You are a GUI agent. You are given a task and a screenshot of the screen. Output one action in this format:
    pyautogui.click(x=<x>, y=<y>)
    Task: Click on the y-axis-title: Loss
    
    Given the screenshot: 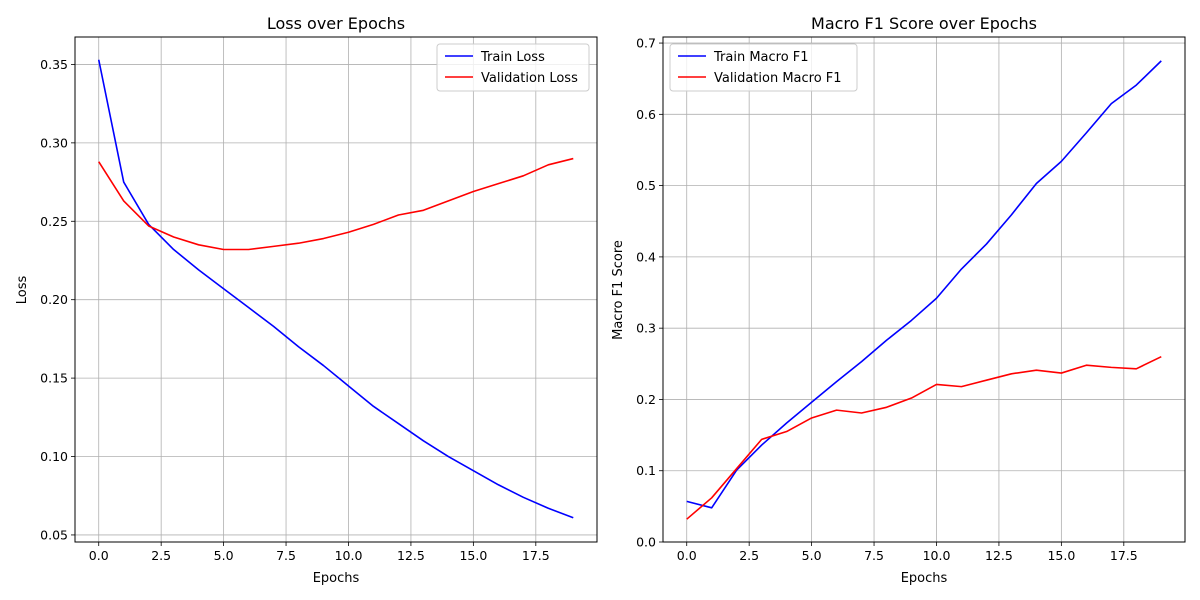 What is the action you would take?
    pyautogui.click(x=22, y=290)
    